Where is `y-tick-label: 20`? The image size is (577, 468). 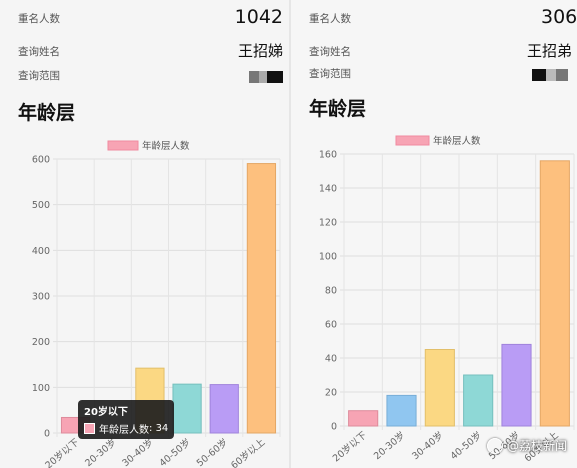
y-tick-label: 20 is located at coordinates (331, 393).